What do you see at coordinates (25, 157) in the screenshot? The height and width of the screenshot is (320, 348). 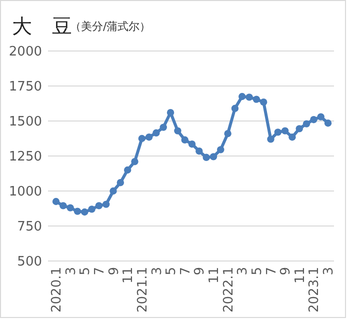 I see `y-tick-label: 1250` at bounding box center [25, 157].